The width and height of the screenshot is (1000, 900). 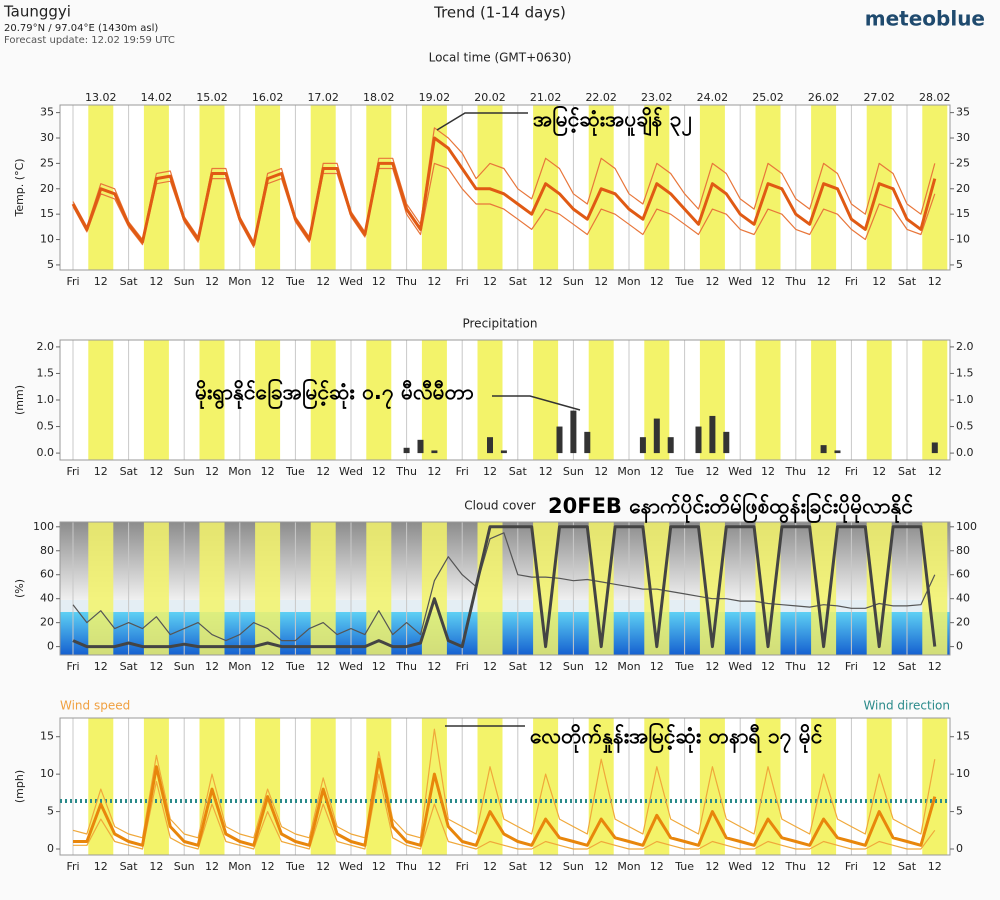 What do you see at coordinates (435, 97) in the screenshot?
I see `date-label: 19.02` at bounding box center [435, 97].